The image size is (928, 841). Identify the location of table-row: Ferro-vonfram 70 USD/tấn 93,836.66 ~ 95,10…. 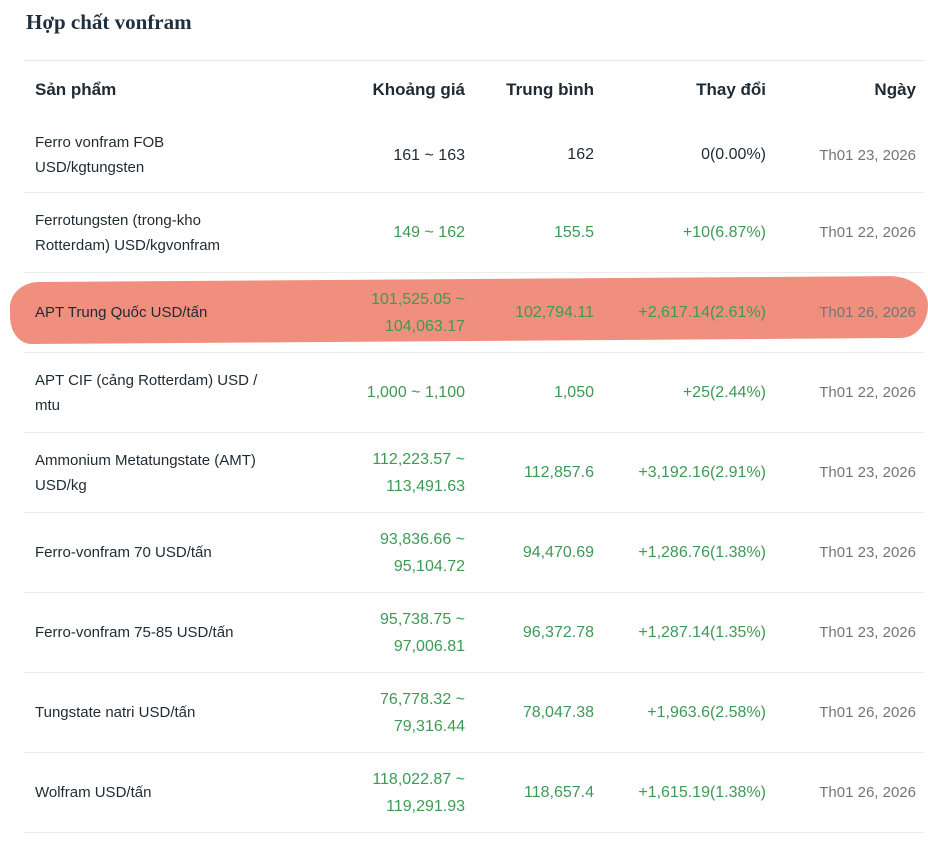
(474, 553).